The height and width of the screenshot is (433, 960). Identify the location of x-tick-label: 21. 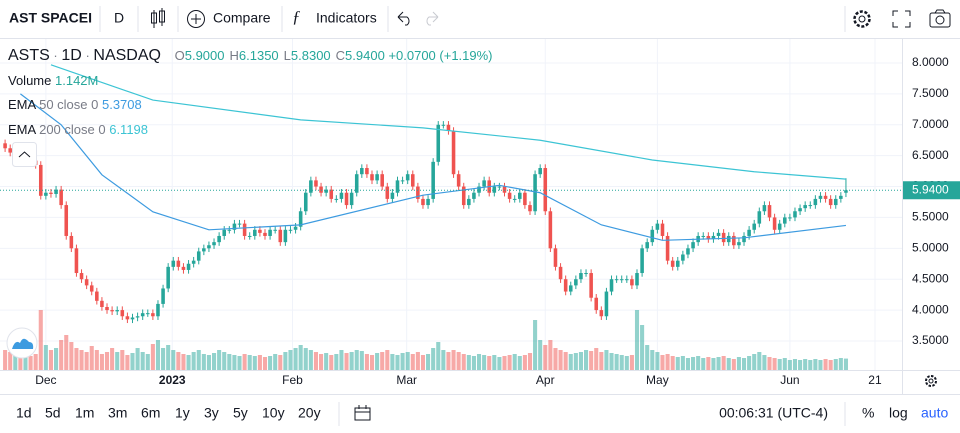
(875, 380).